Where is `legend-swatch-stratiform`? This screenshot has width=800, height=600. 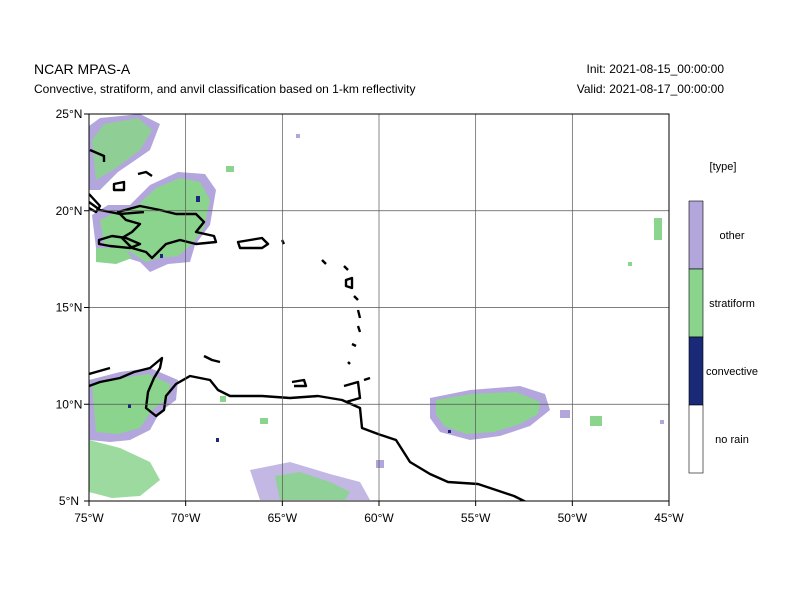 legend-swatch-stratiform is located at coordinates (696, 303).